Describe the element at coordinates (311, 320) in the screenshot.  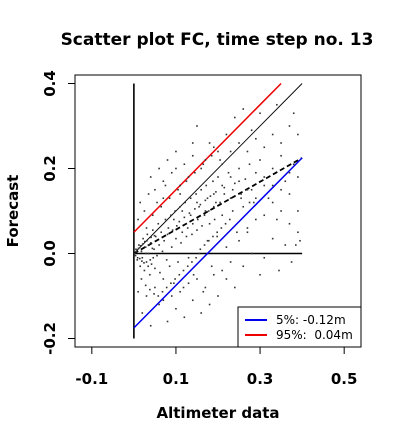
I see `legend-label: 5%: -0.12m` at that location.